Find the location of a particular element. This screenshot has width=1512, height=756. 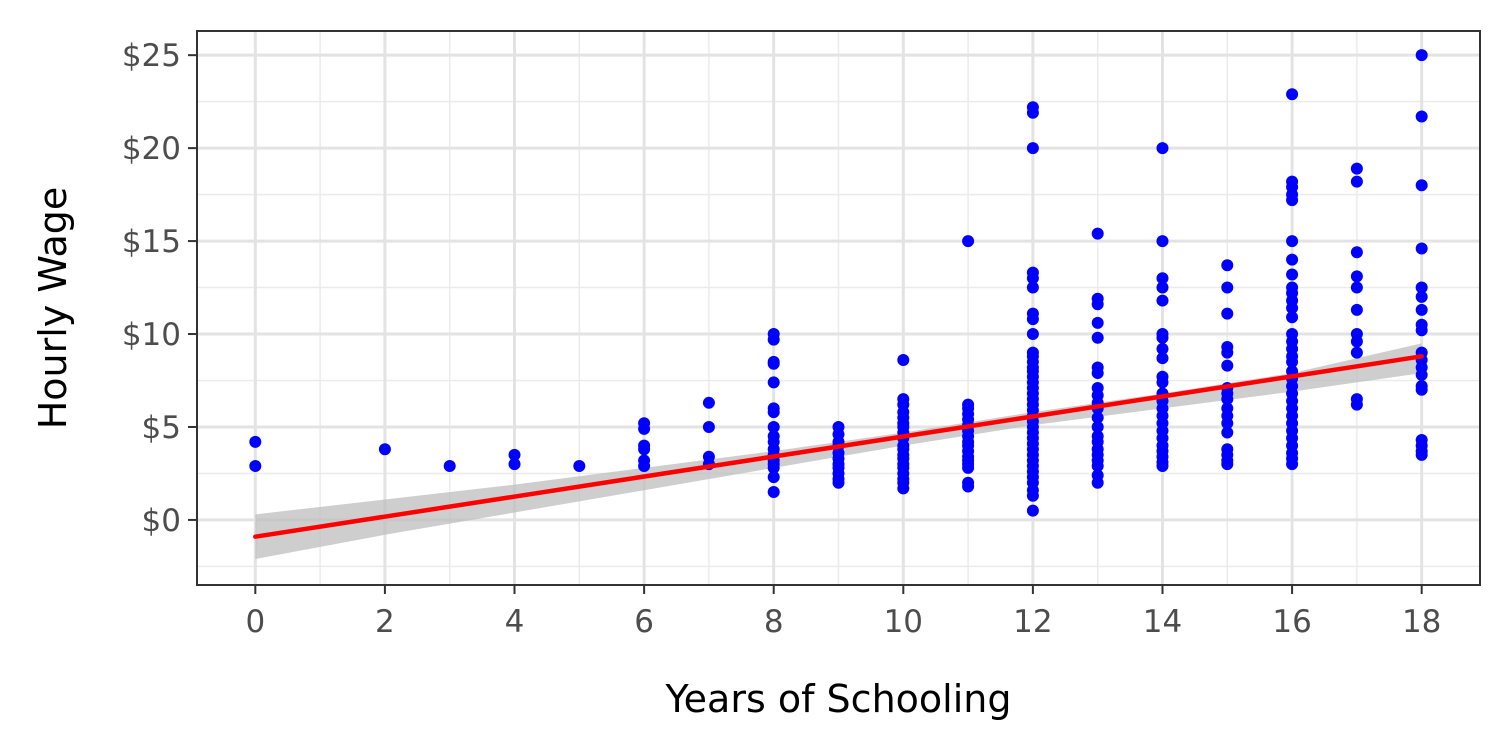

x-tick-label: 12 is located at coordinates (1032, 622).